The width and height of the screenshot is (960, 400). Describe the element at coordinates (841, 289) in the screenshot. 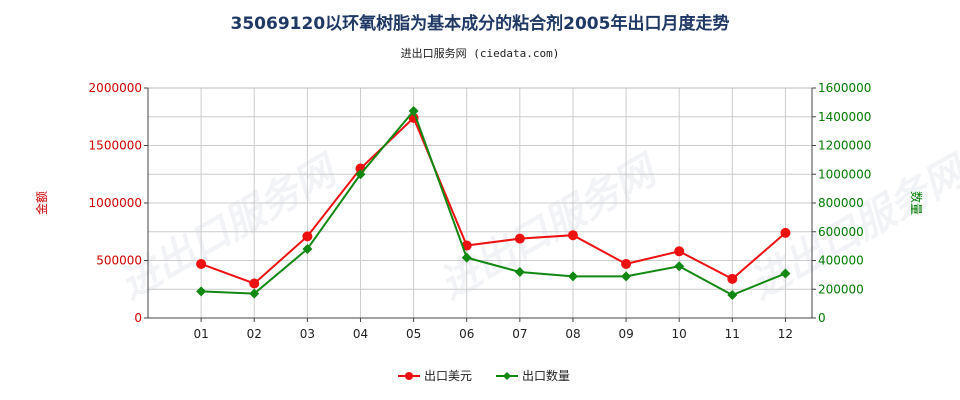

I see `right-tick-label: 200000` at that location.